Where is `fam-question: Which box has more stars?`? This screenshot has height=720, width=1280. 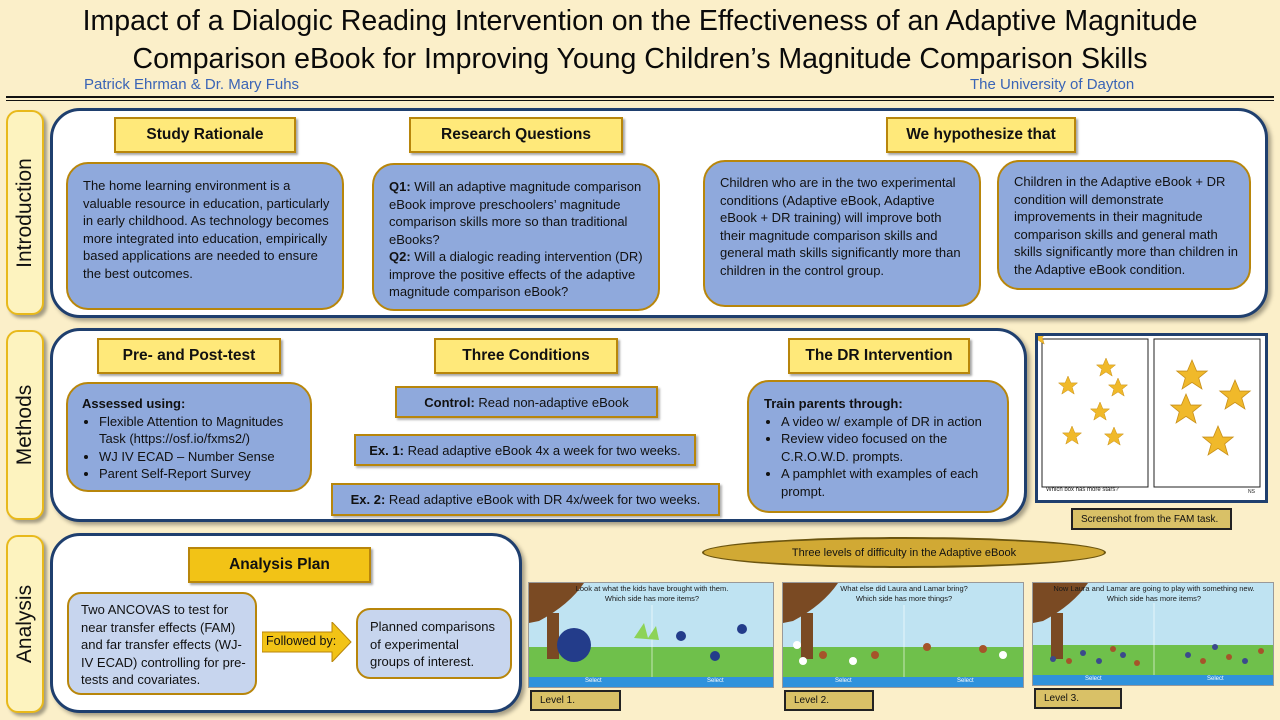 fam-question: Which box has more stars? is located at coordinates (1082, 490).